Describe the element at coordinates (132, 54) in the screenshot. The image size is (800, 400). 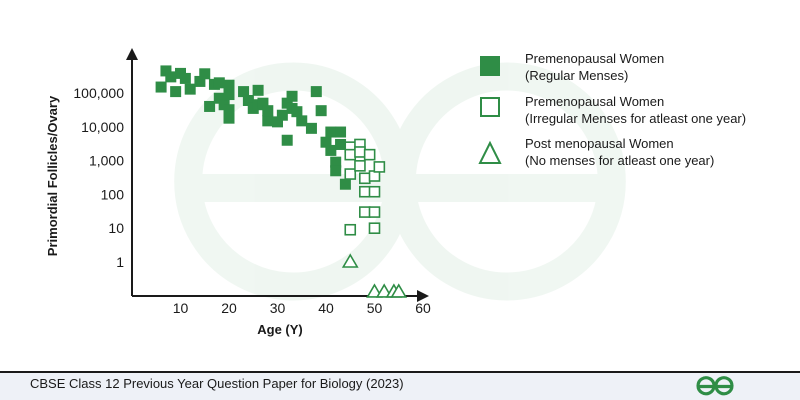
I see `y-axis-arrowhead` at that location.